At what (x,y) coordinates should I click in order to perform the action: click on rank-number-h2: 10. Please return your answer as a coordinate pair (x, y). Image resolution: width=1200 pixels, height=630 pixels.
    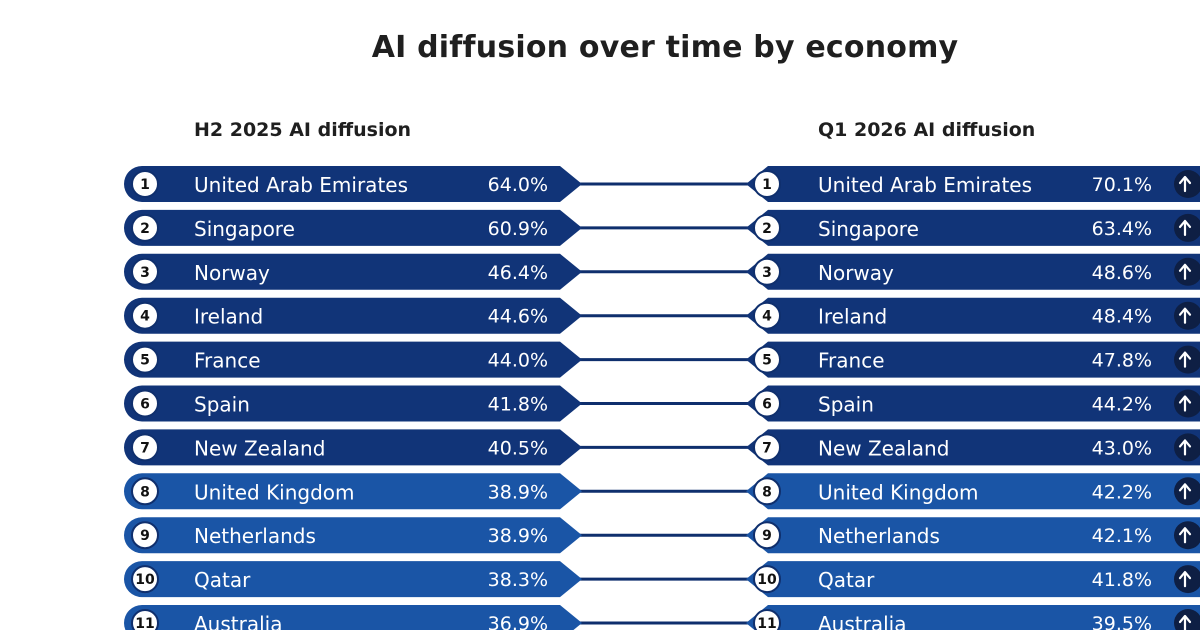
    Looking at the image, I should click on (145, 580).